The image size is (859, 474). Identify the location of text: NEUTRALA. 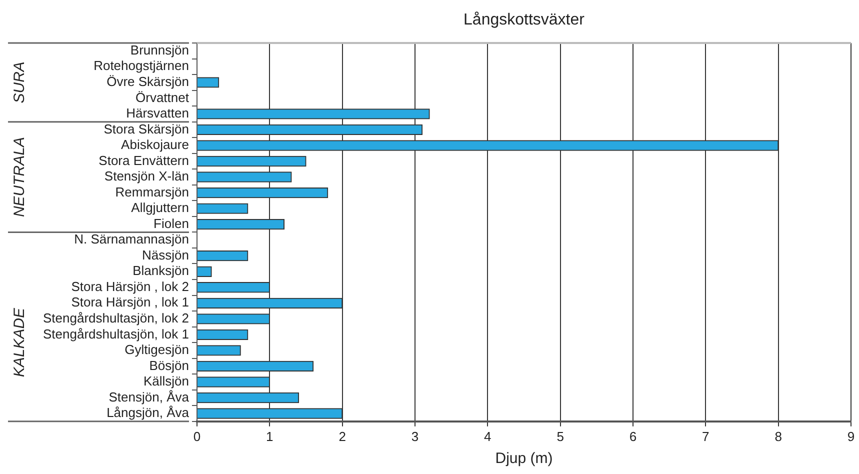
(19, 177).